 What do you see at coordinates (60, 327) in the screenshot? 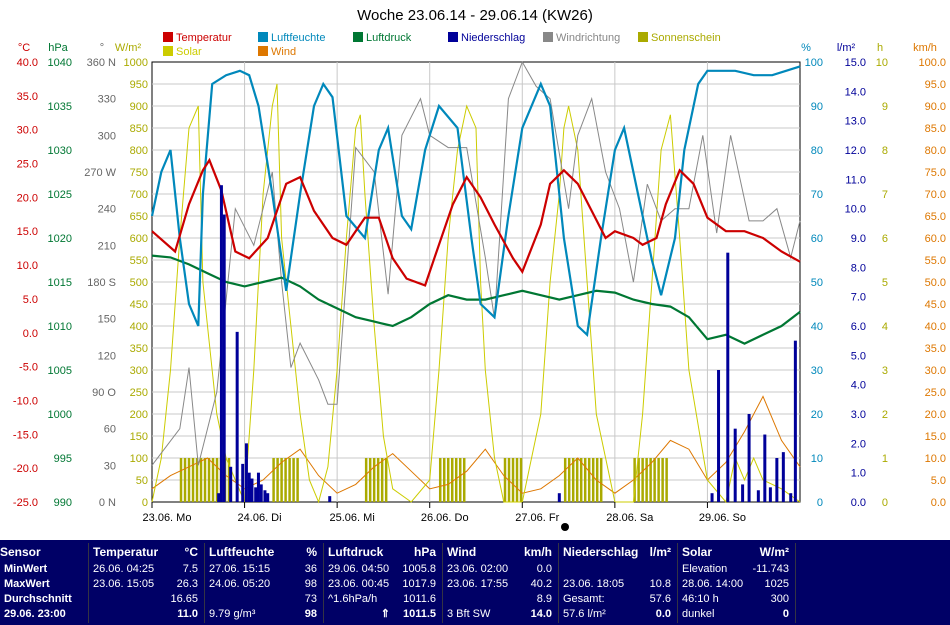
I see `axis-tick-label-pressure: 1010` at bounding box center [60, 327].